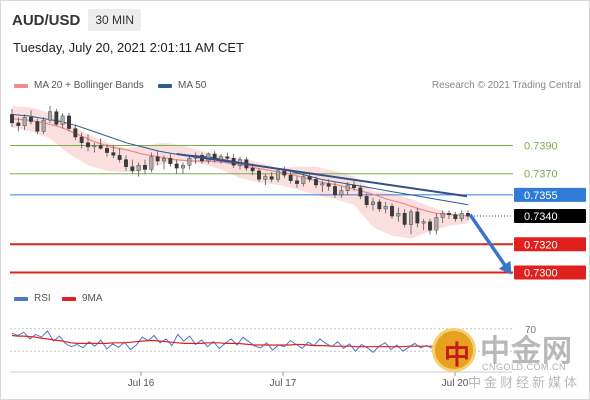 This screenshot has height=400, width=590. Describe the element at coordinates (524, 367) in the screenshot. I see `watermark-url: CNGOLD.COM.CN` at that location.